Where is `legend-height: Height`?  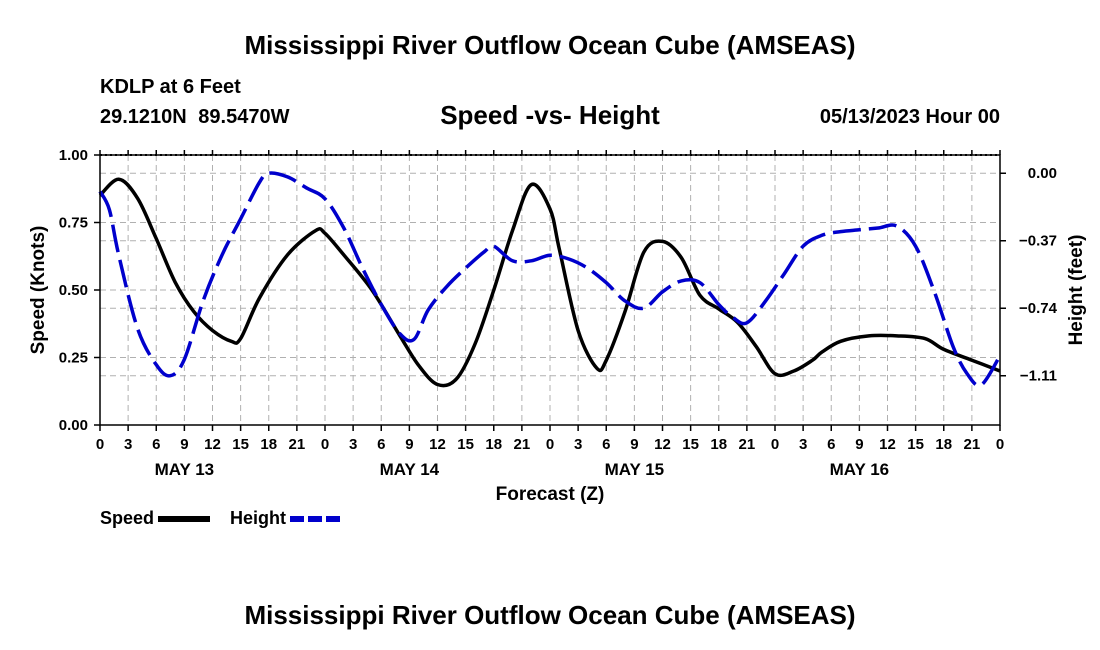
legend-height: Height is located at coordinates (286, 518).